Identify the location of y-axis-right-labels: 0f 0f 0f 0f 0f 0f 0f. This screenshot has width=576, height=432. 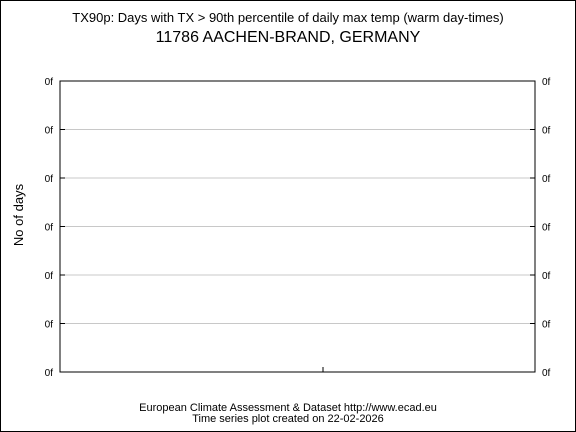
(546, 228).